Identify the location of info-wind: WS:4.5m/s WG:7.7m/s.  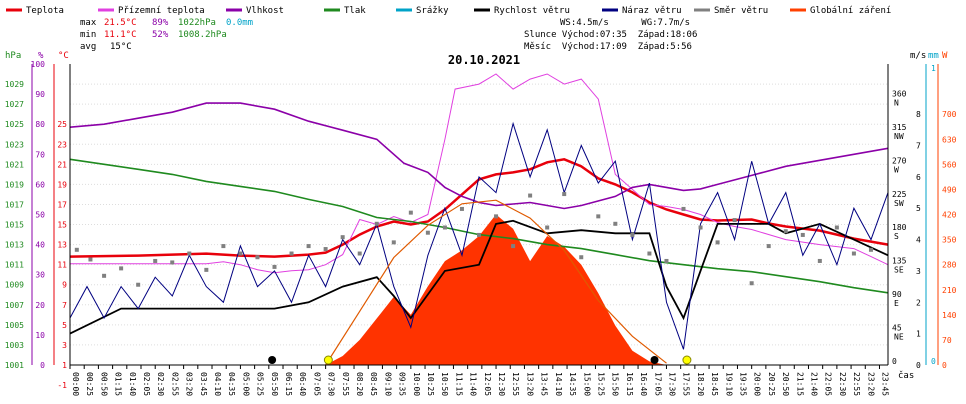
(625, 23).